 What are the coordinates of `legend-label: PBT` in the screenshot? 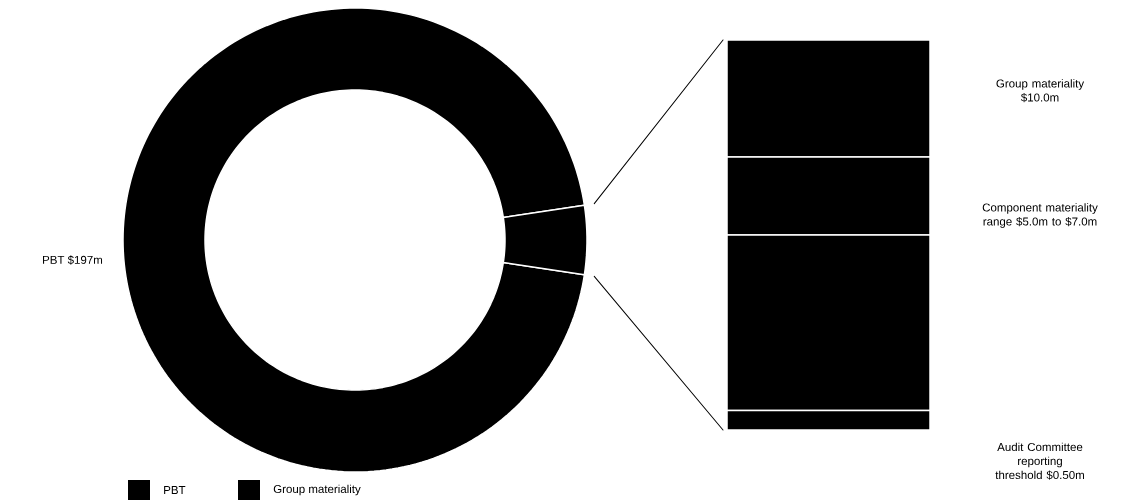 It's located at (175, 490).